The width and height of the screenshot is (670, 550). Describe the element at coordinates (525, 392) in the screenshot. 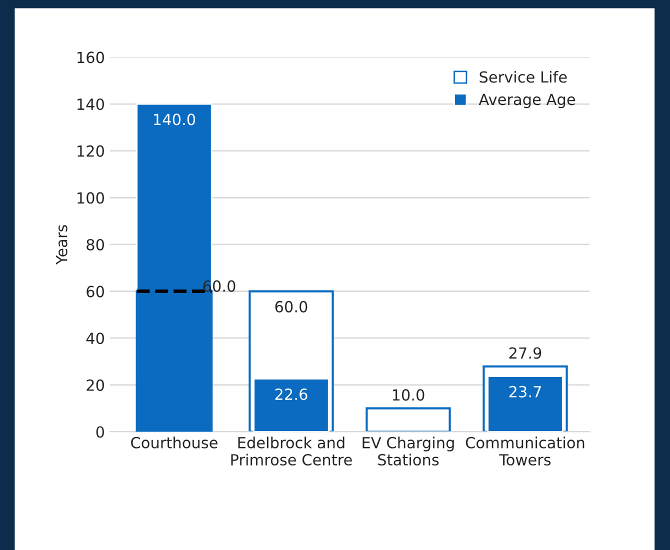

I see `data-label: 23.7` at that location.